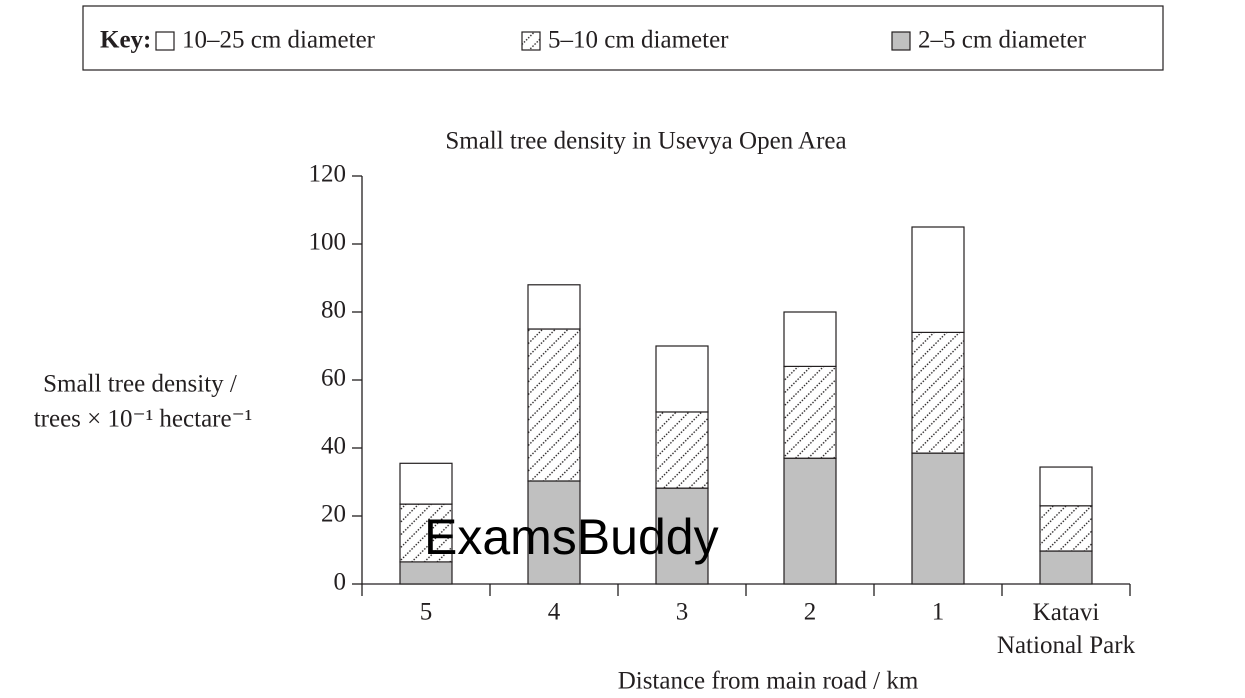 This screenshot has width=1245, height=698. I want to click on y-tick-label: 100, so click(328, 242).